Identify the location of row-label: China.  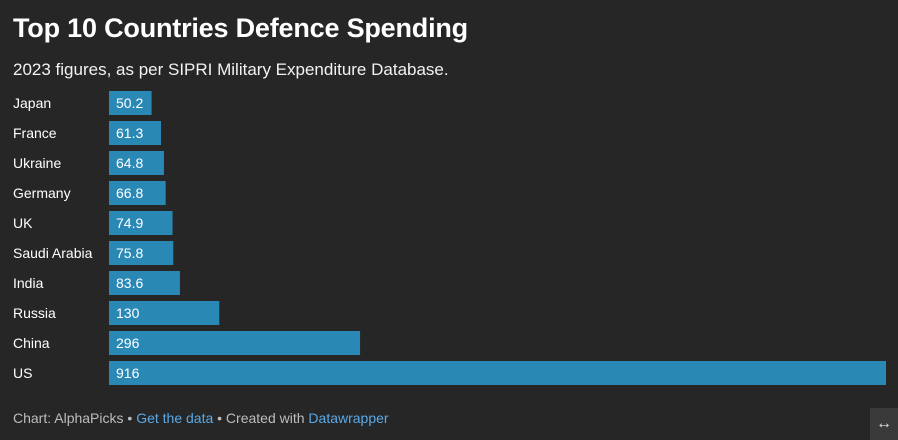
(31, 343).